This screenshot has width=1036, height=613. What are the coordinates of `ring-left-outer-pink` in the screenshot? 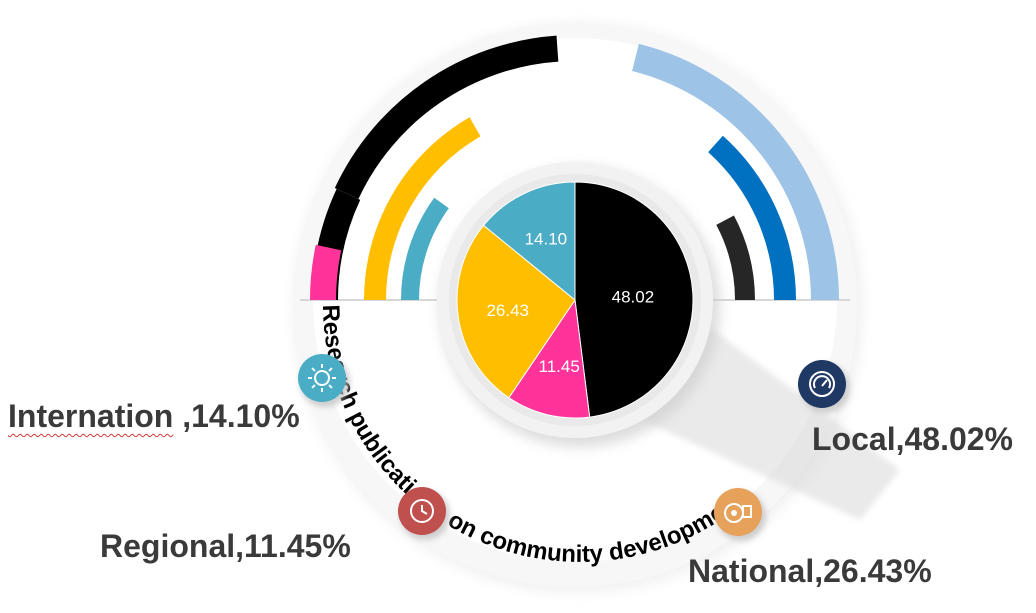 It's located at (326, 272).